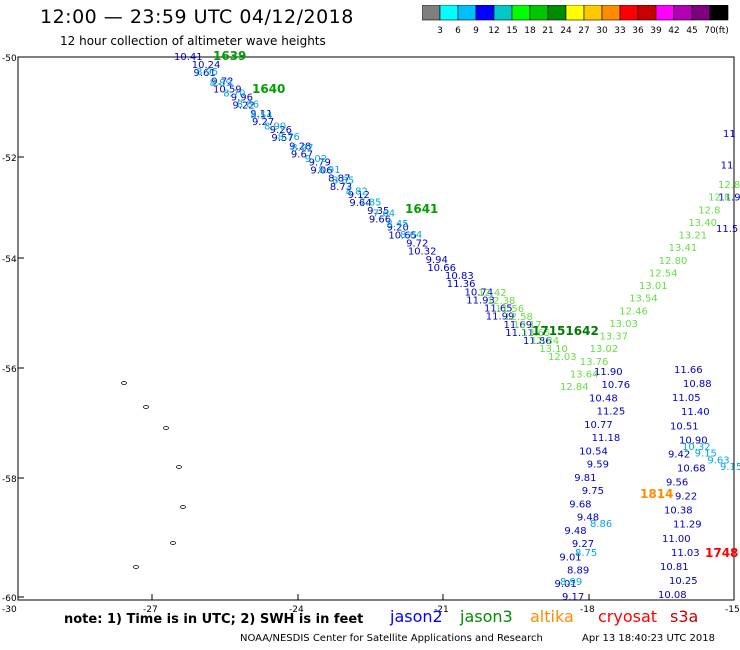 The image size is (740, 650). Describe the element at coordinates (687, 525) in the screenshot. I see `swh-value-jason2: 11.29` at that location.